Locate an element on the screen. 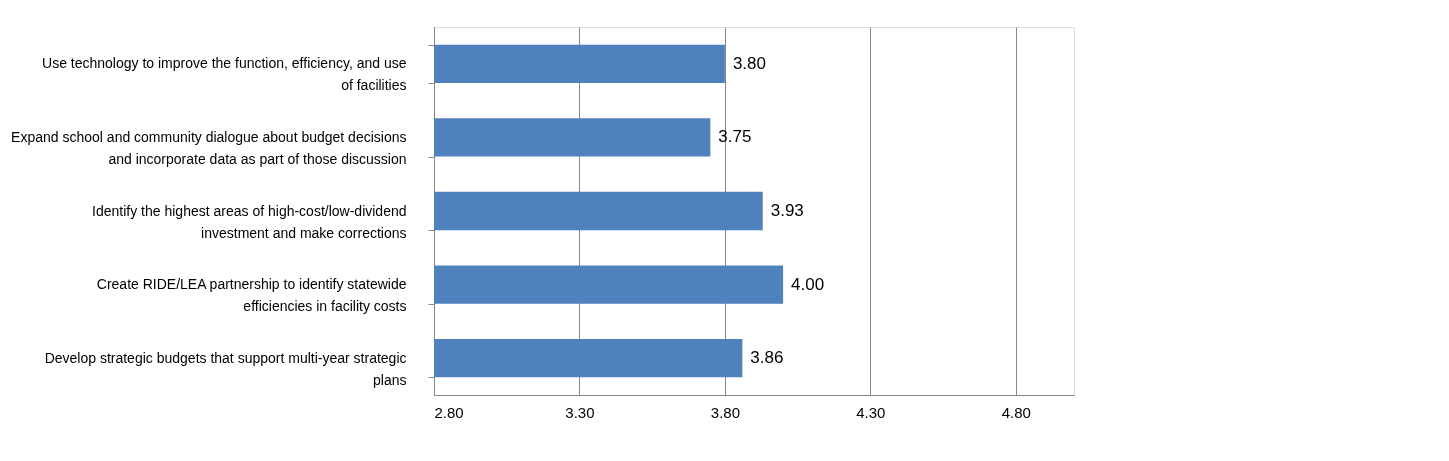 This screenshot has width=1449, height=461. x-tick-label: 3.30 is located at coordinates (580, 412).